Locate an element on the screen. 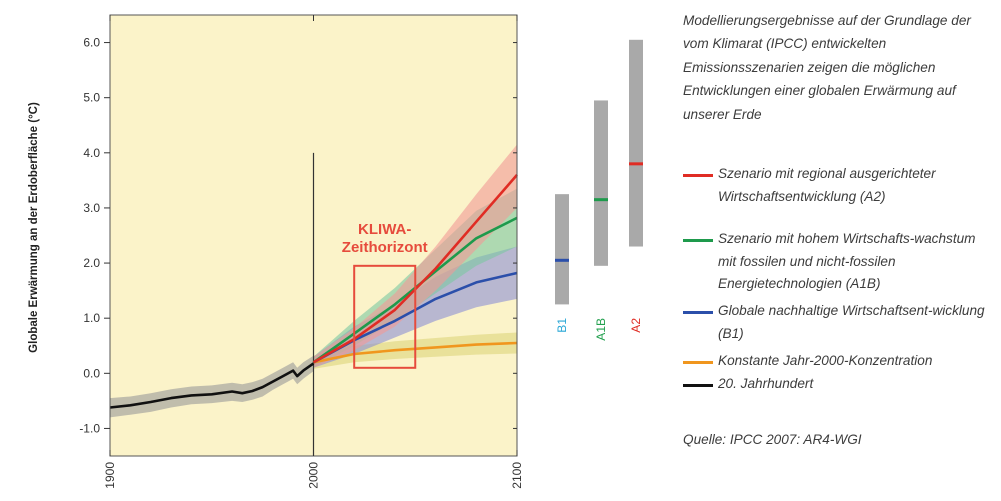 The width and height of the screenshot is (1001, 501). scenario-range-bars: B1 A1B A2 is located at coordinates (599, 190).